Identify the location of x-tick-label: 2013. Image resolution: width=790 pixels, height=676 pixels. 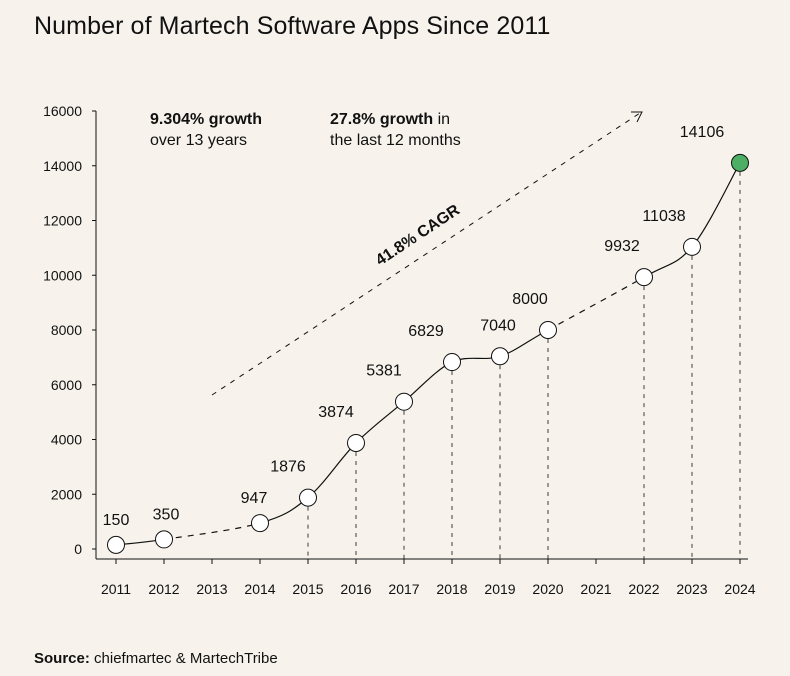
(211, 589).